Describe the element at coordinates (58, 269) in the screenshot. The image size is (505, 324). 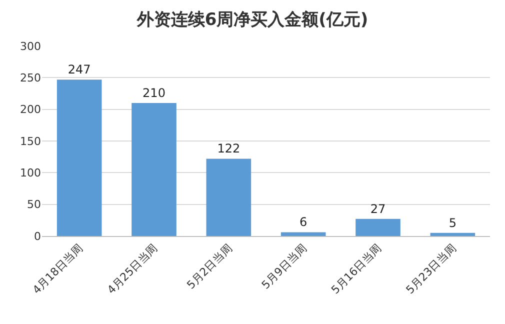
I see `x-tick-label: 4月18日当周` at that location.